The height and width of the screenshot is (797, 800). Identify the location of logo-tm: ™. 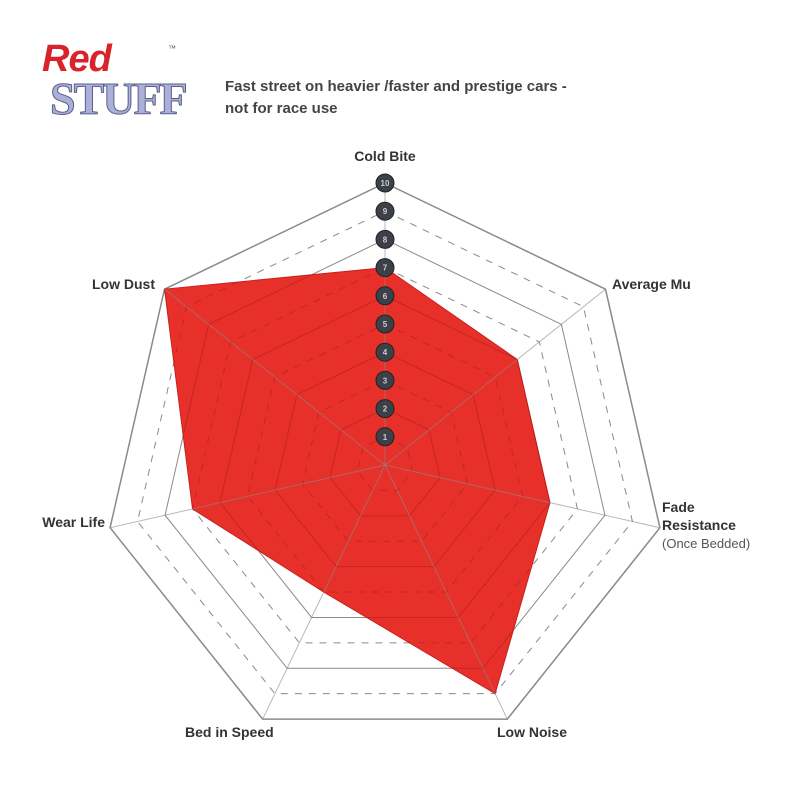
(172, 48).